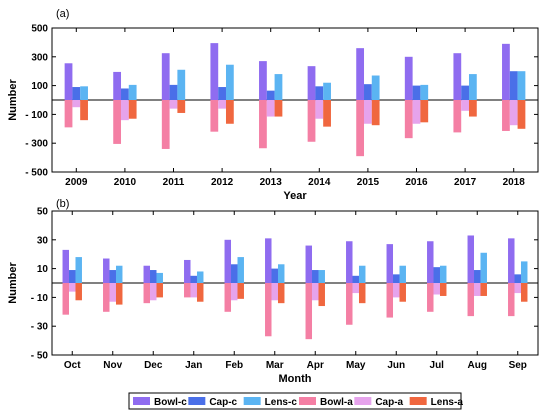  What do you see at coordinates (173, 104) in the screenshot?
I see `bar-cap-a-2011` at bounding box center [173, 104].